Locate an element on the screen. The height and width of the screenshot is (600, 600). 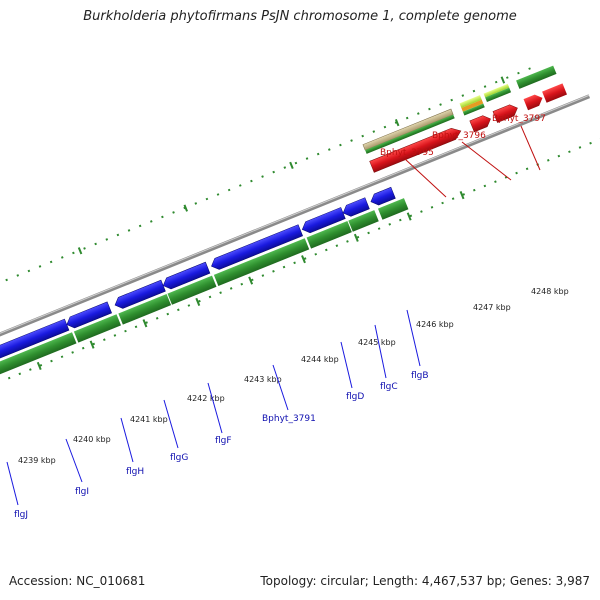
gene-label-flgD: flgD is located at coordinates (355, 397).